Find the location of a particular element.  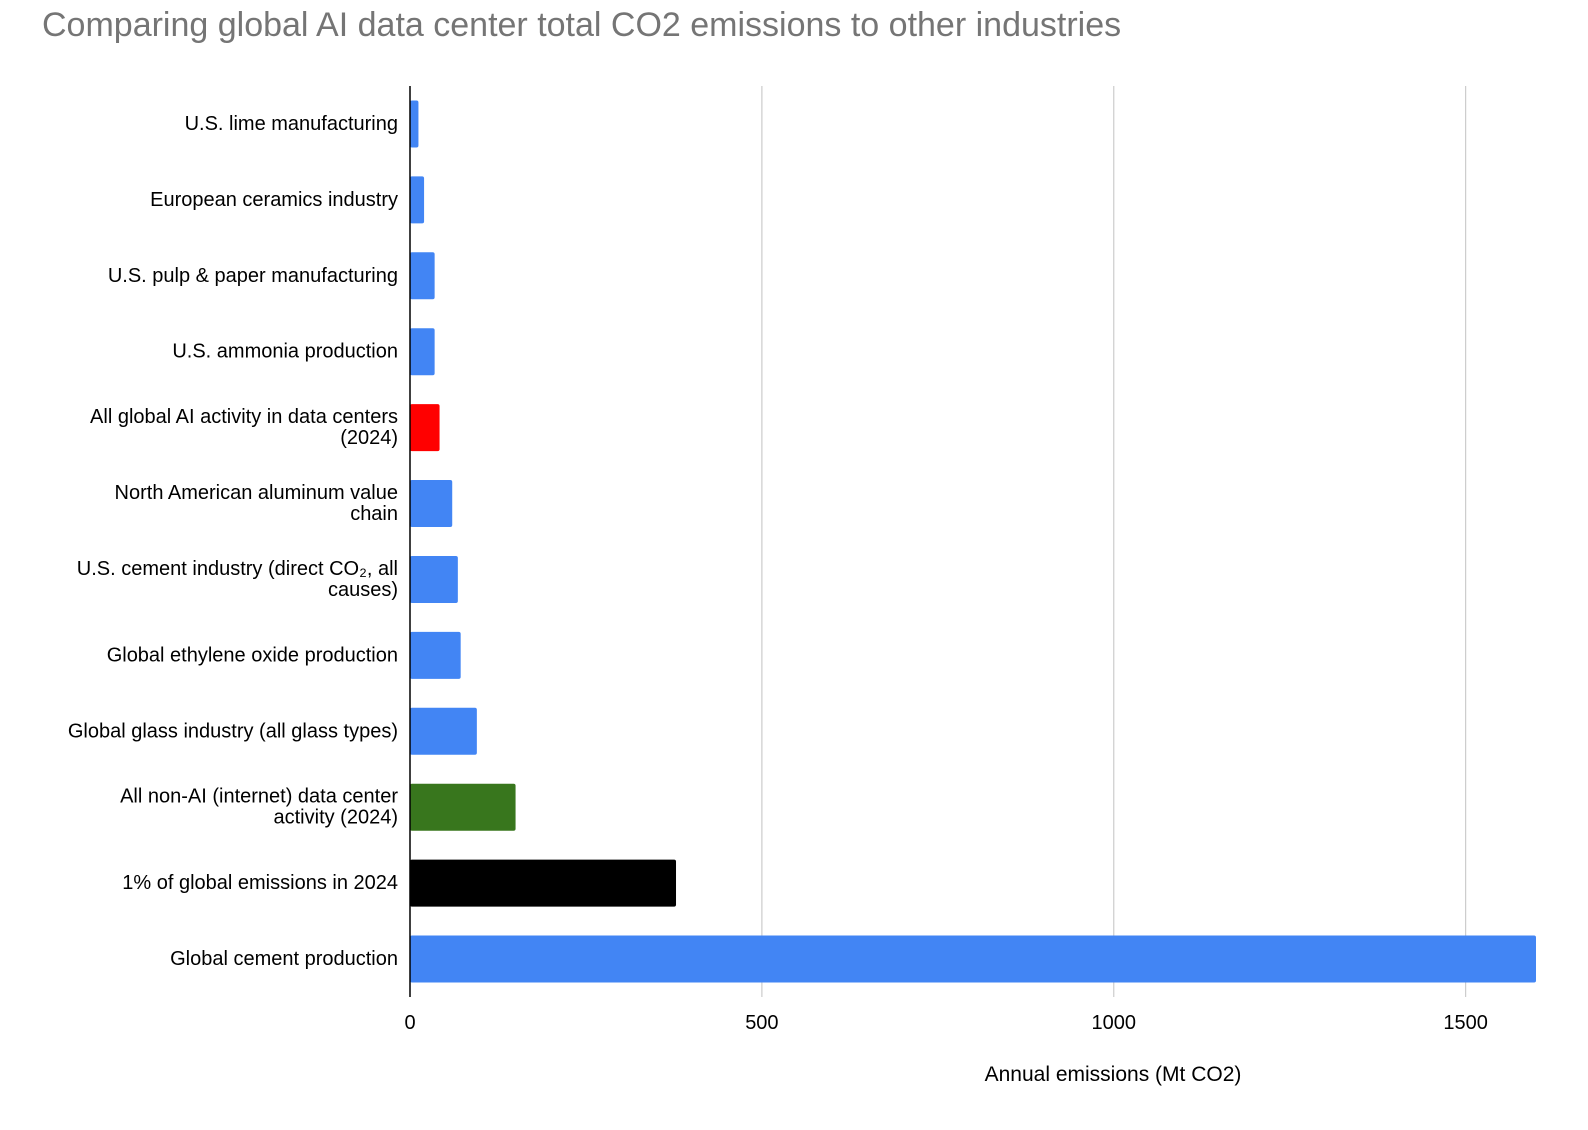

category-label: U.S. ammonia production is located at coordinates (285, 352).